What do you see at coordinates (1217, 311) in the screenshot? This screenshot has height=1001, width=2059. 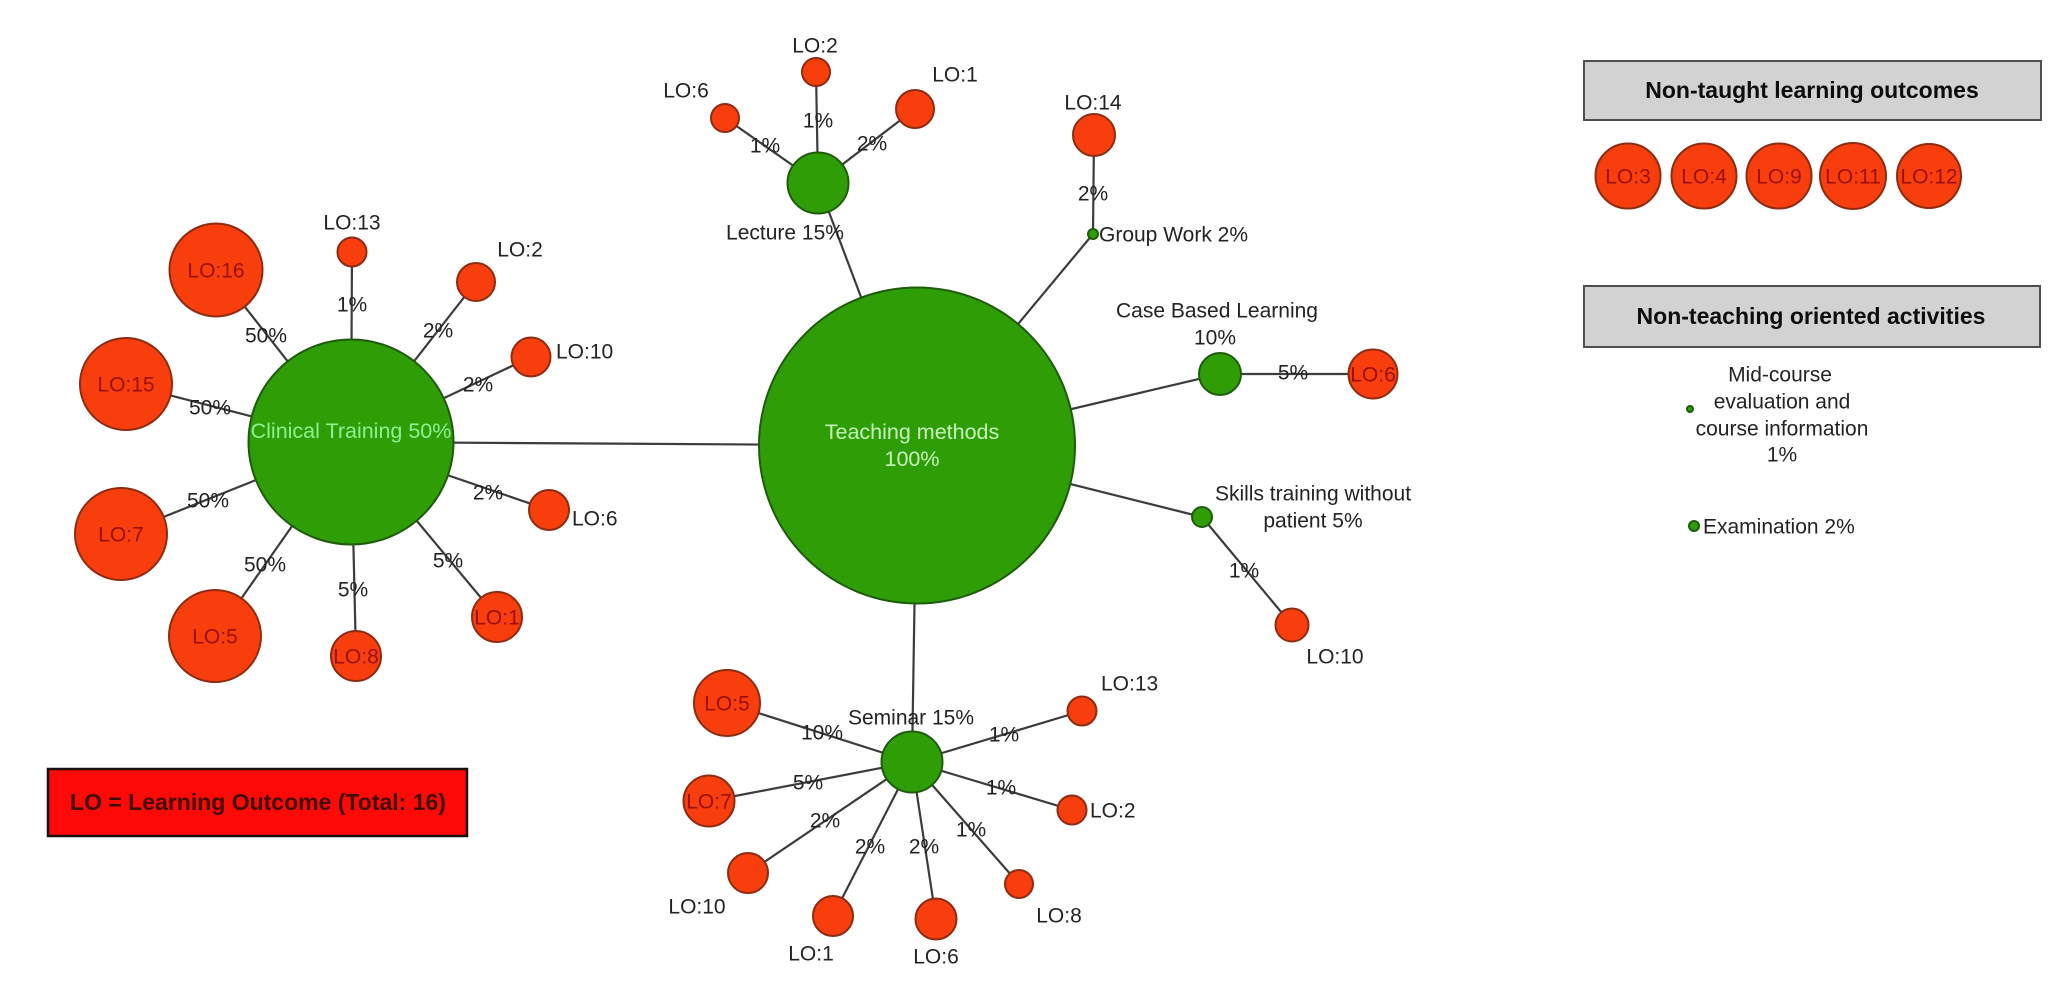 I see `svg-text: Case Based Learning` at bounding box center [1217, 311].